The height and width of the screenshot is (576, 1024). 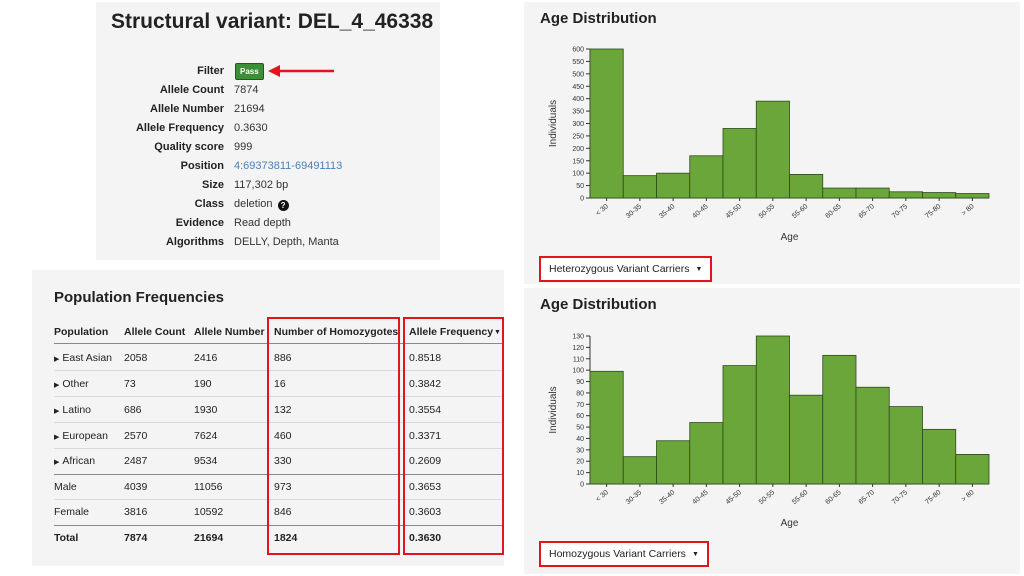 What do you see at coordinates (155, 332) in the screenshot?
I see `column-header-allele-count: Allele Count` at bounding box center [155, 332].